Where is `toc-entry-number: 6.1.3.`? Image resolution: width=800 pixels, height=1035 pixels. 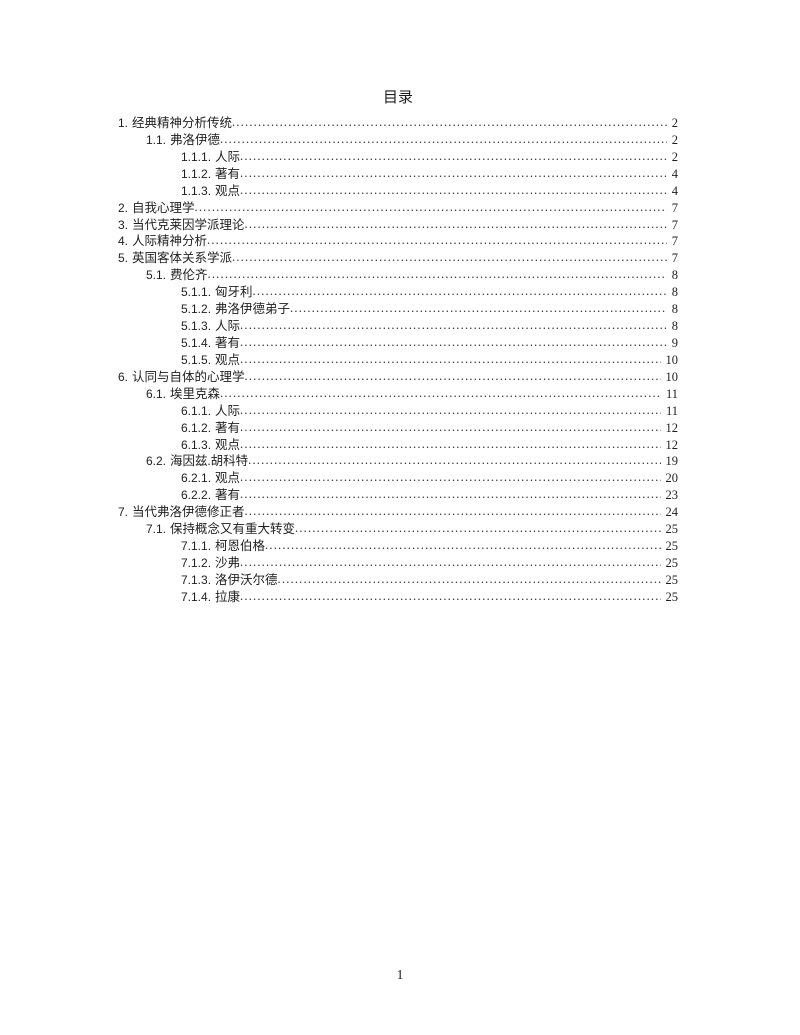 toc-entry-number: 6.1.3. is located at coordinates (196, 444).